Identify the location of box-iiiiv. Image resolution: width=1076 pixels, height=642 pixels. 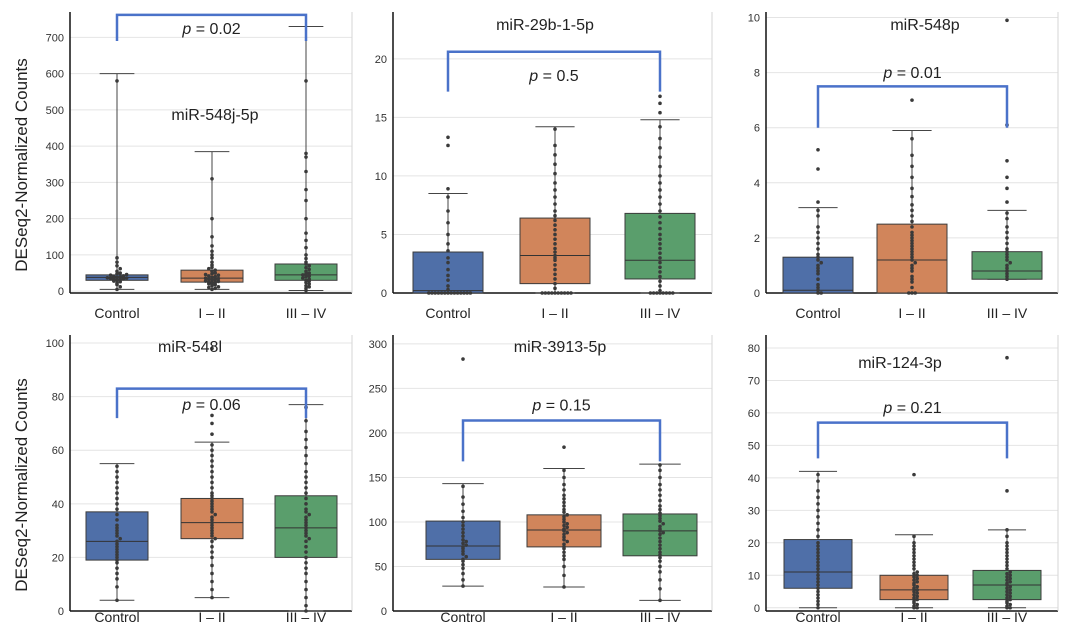
(306, 159).